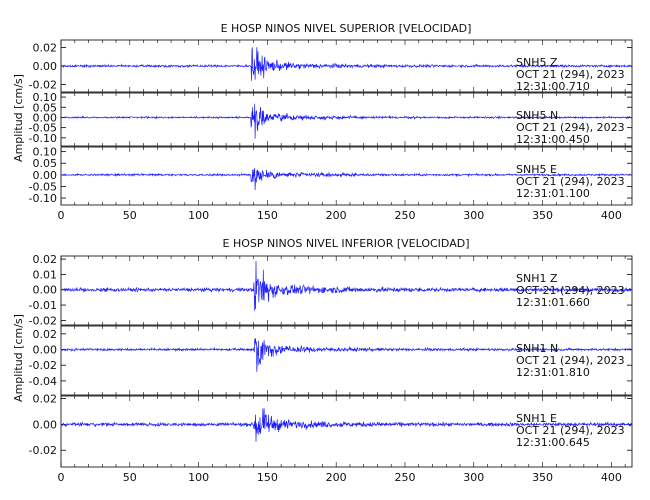  I want to click on y-tick-label: -0.01, so click(43, 305).